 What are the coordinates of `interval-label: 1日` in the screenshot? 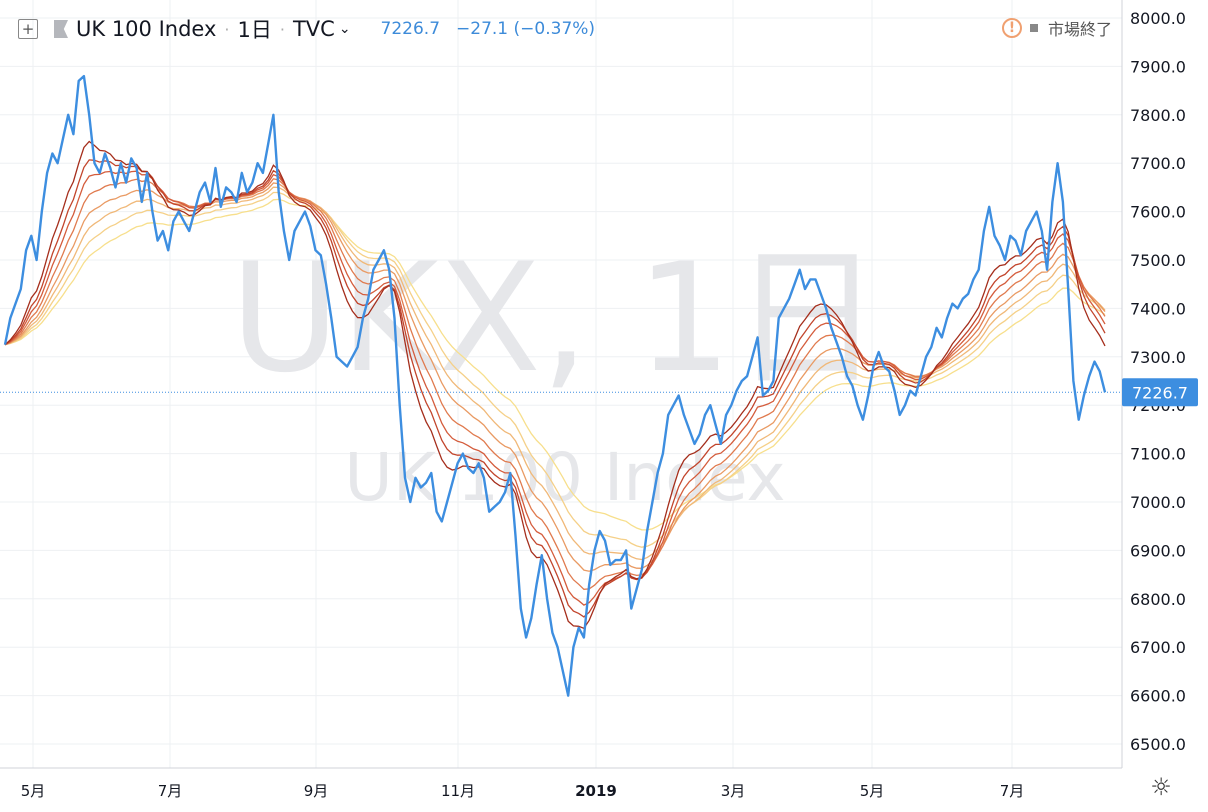 It's located at (254, 30).